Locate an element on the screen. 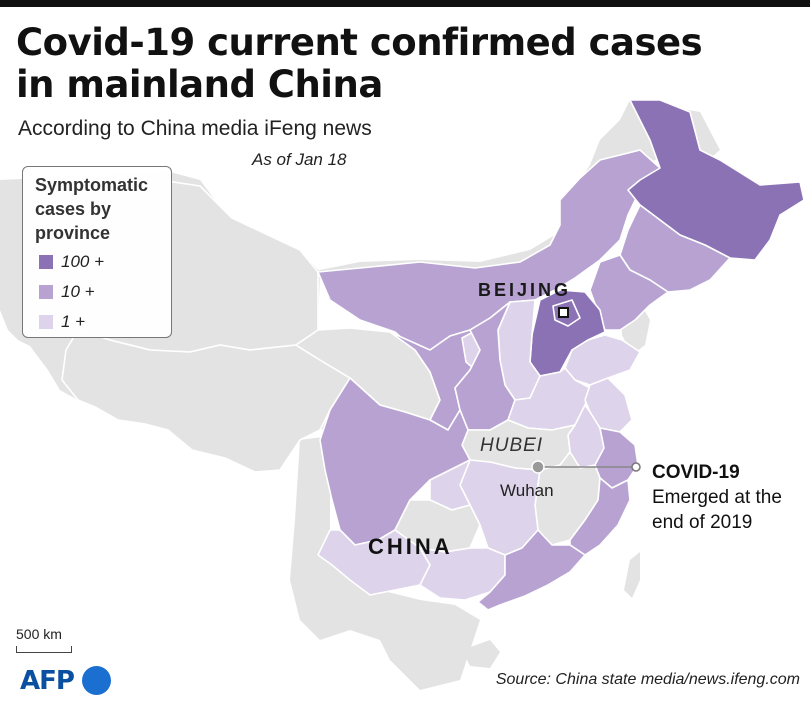  label-hubei: HUBEI is located at coordinates (512, 445).